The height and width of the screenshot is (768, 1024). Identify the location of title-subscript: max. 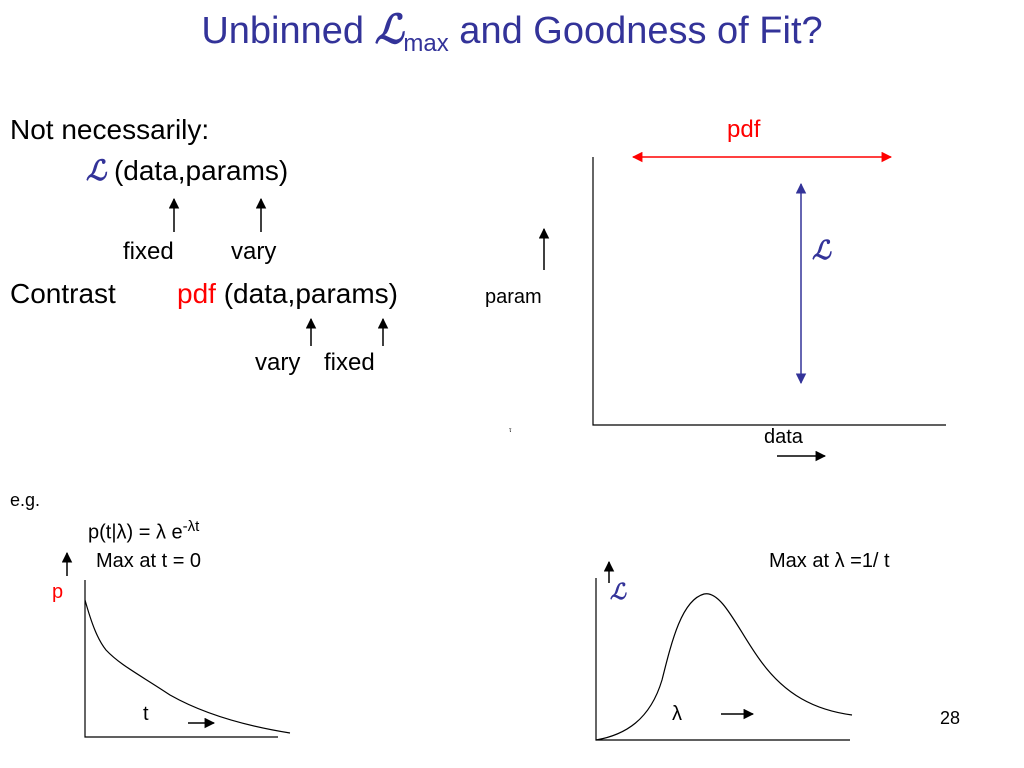
(426, 43).